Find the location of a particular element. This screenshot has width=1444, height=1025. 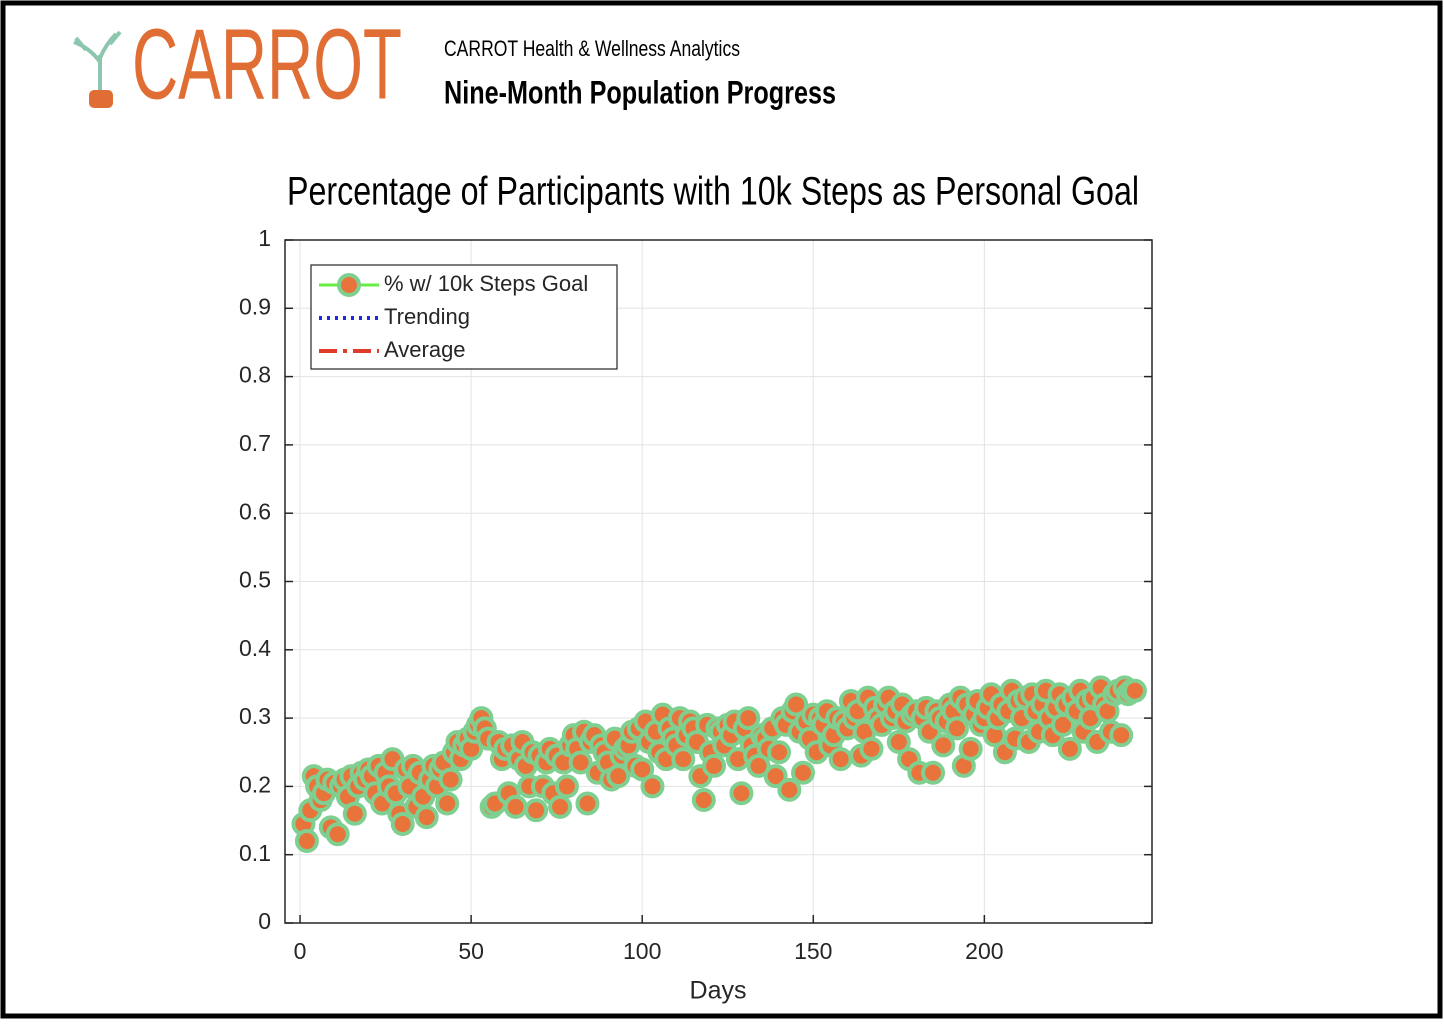

x-tick-label: 100 is located at coordinates (642, 951).